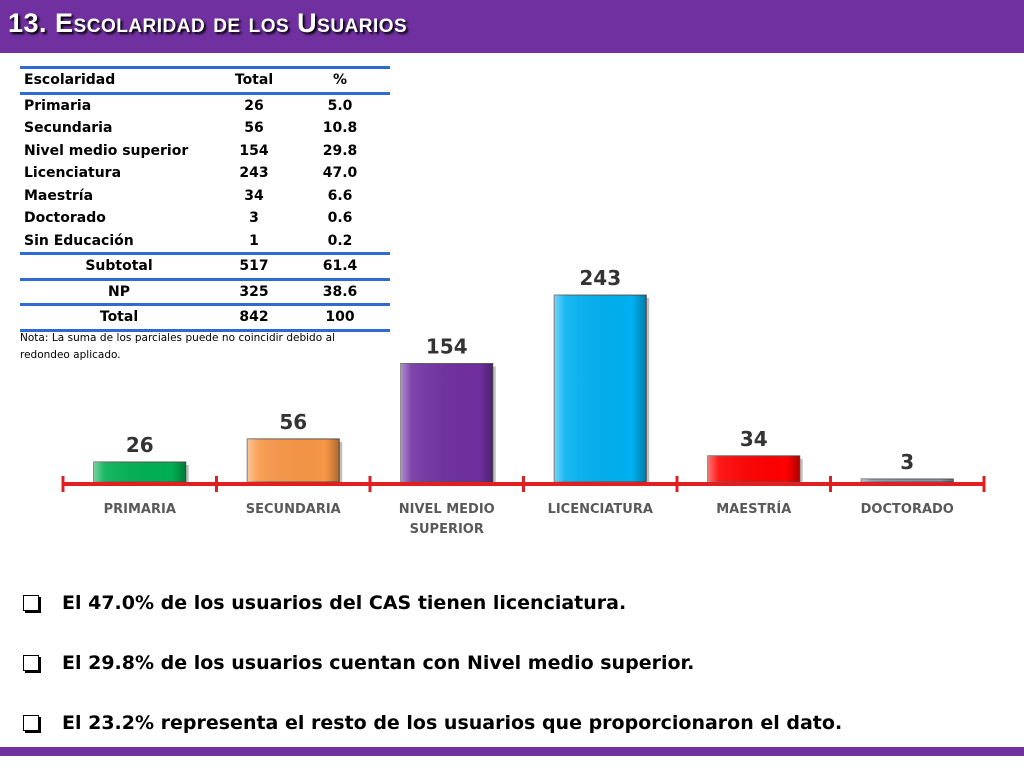  Describe the element at coordinates (340, 173) in the screenshot. I see `table-cell-pct: 47.0` at that location.